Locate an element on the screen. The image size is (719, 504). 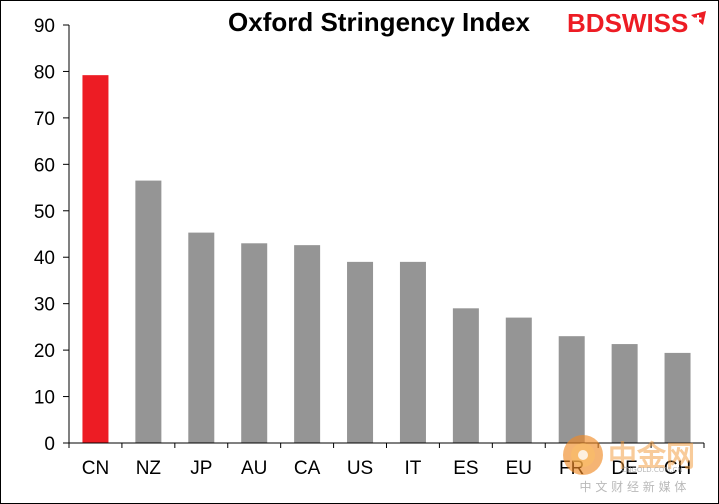
x-tick-label-es: ES is located at coordinates (465, 468).